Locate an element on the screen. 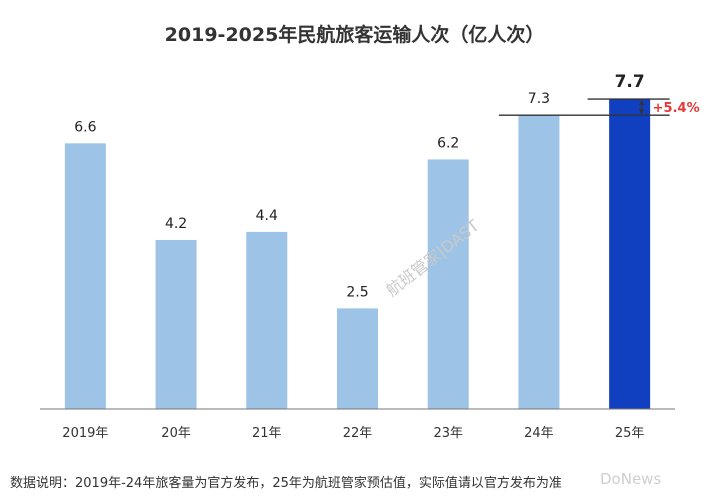 The image size is (709, 500). x-tick-label-3: 22年 is located at coordinates (358, 433).